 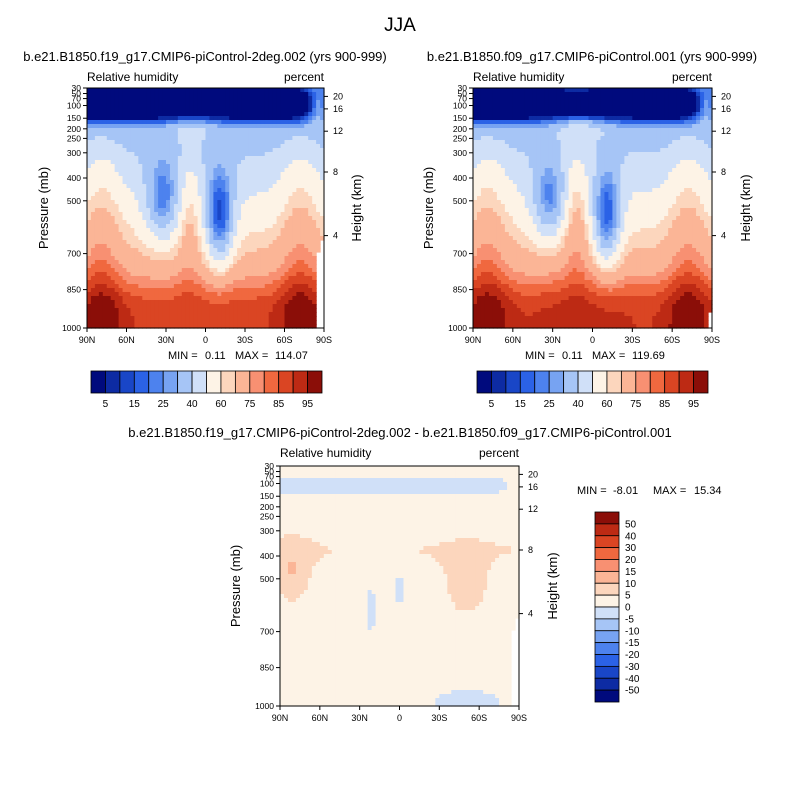 What do you see at coordinates (74, 153) in the screenshot?
I see `y-tick-label: 300` at bounding box center [74, 153].